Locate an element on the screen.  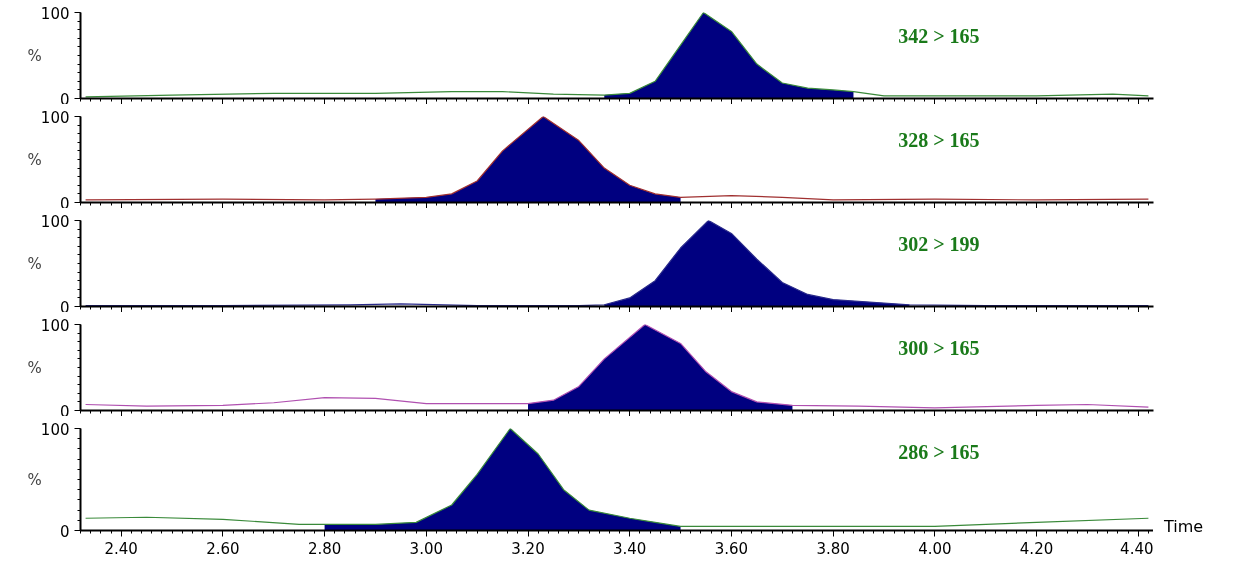
x-tick-label: 2.60 is located at coordinates (223, 548).